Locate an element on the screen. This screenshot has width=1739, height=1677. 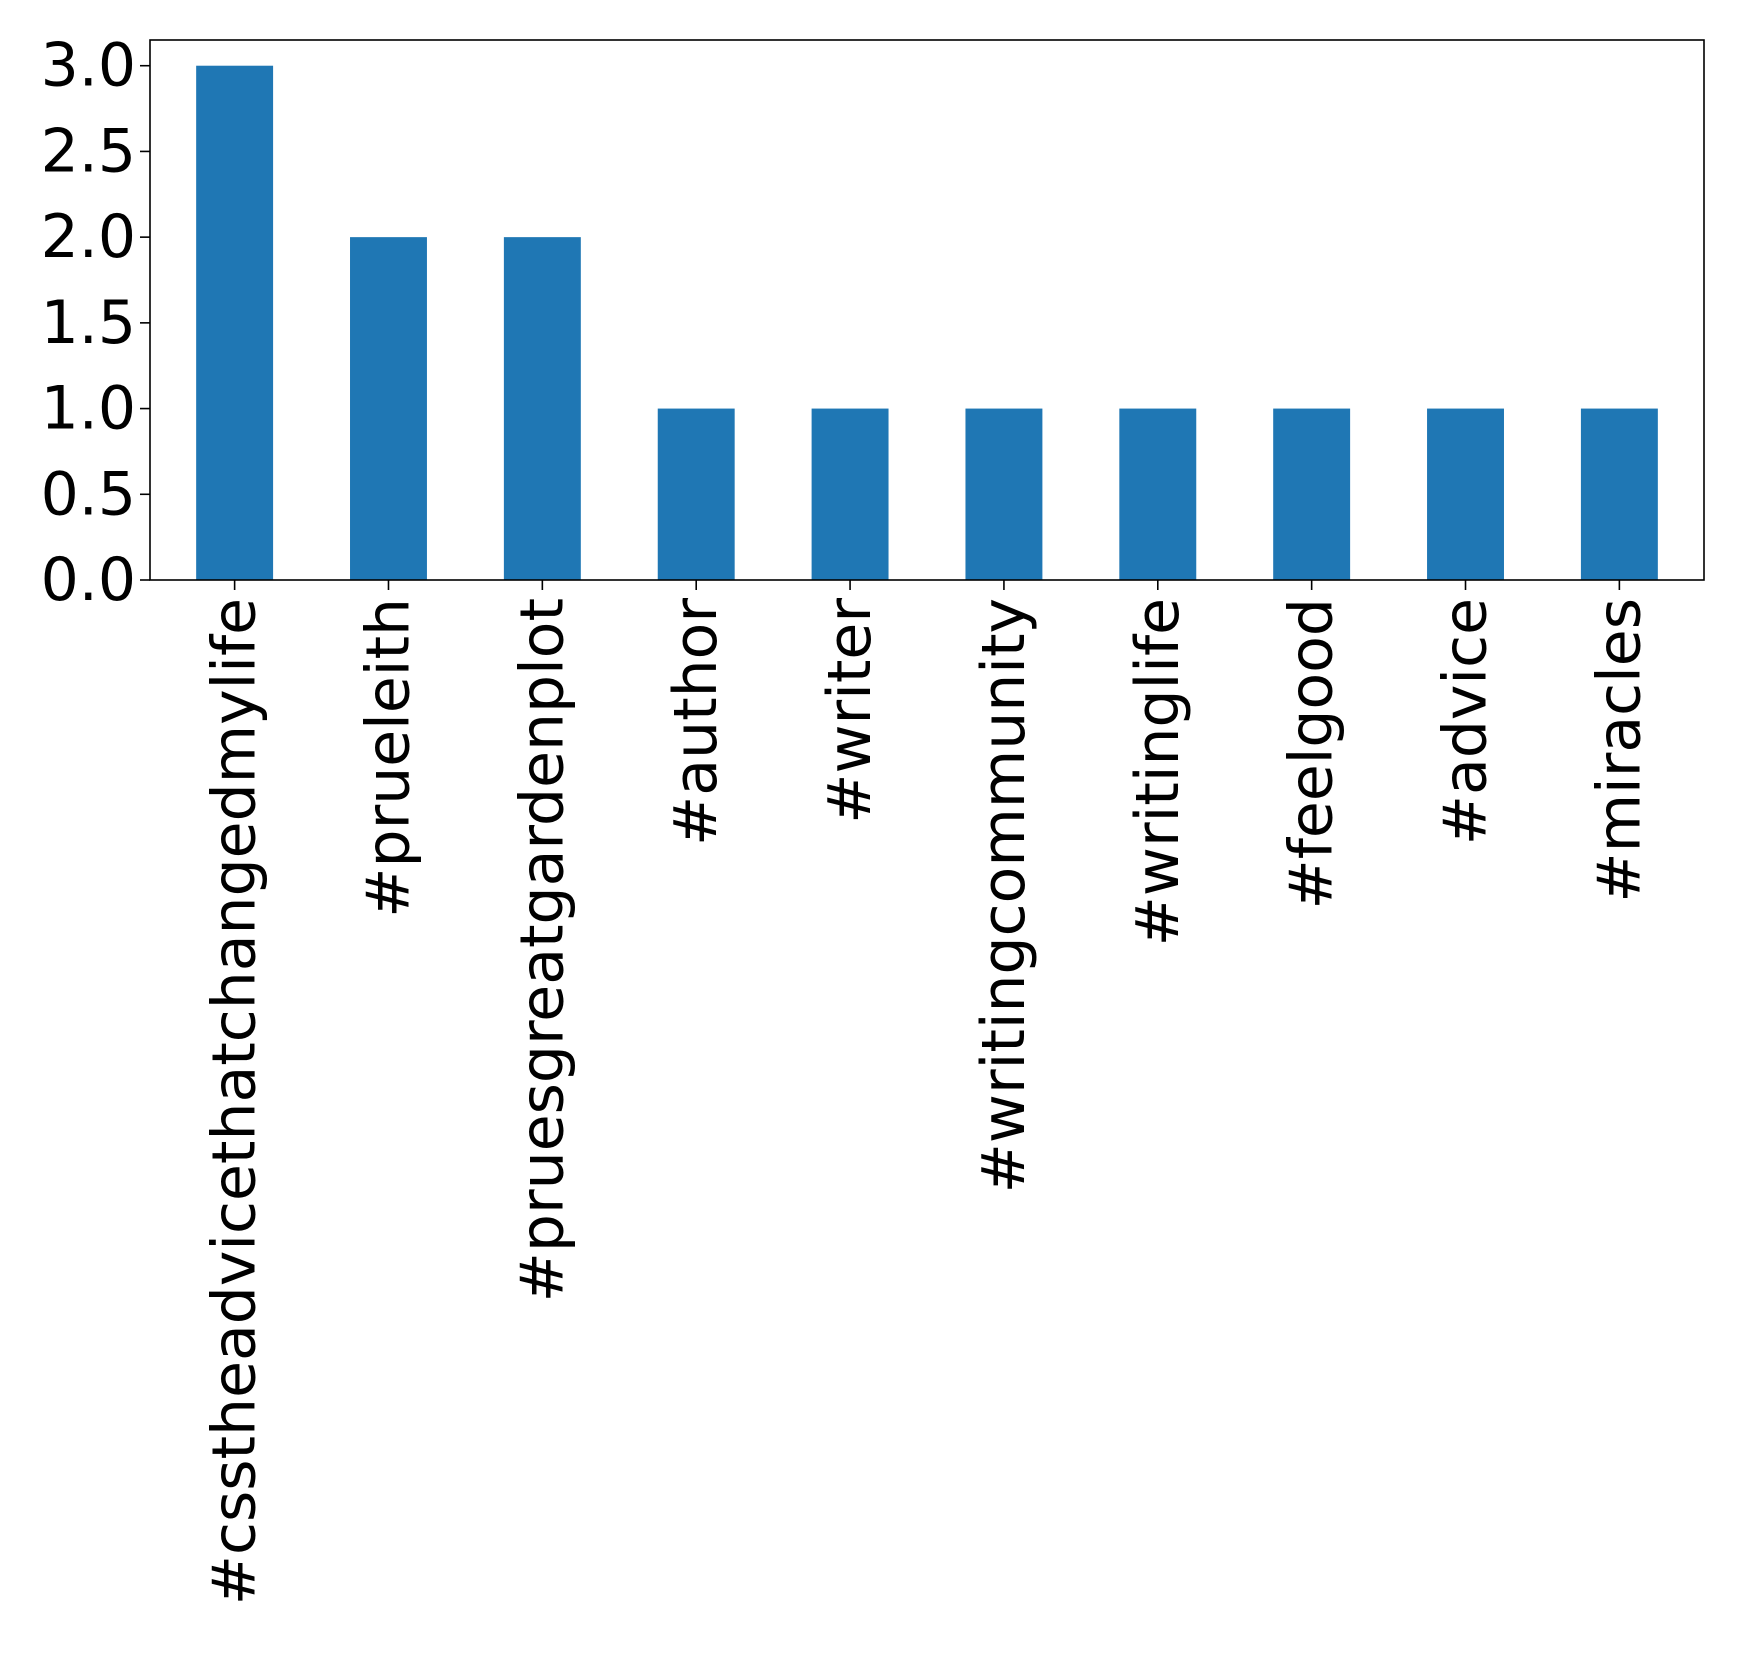
bar-writinglife is located at coordinates (1158, 494).